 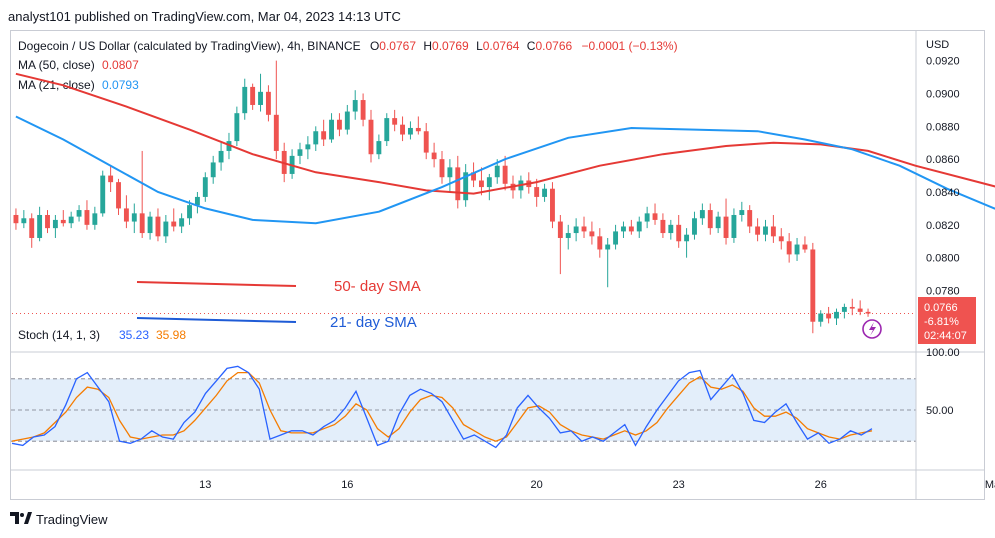 I want to click on lightning-icon, so click(x=872, y=329).